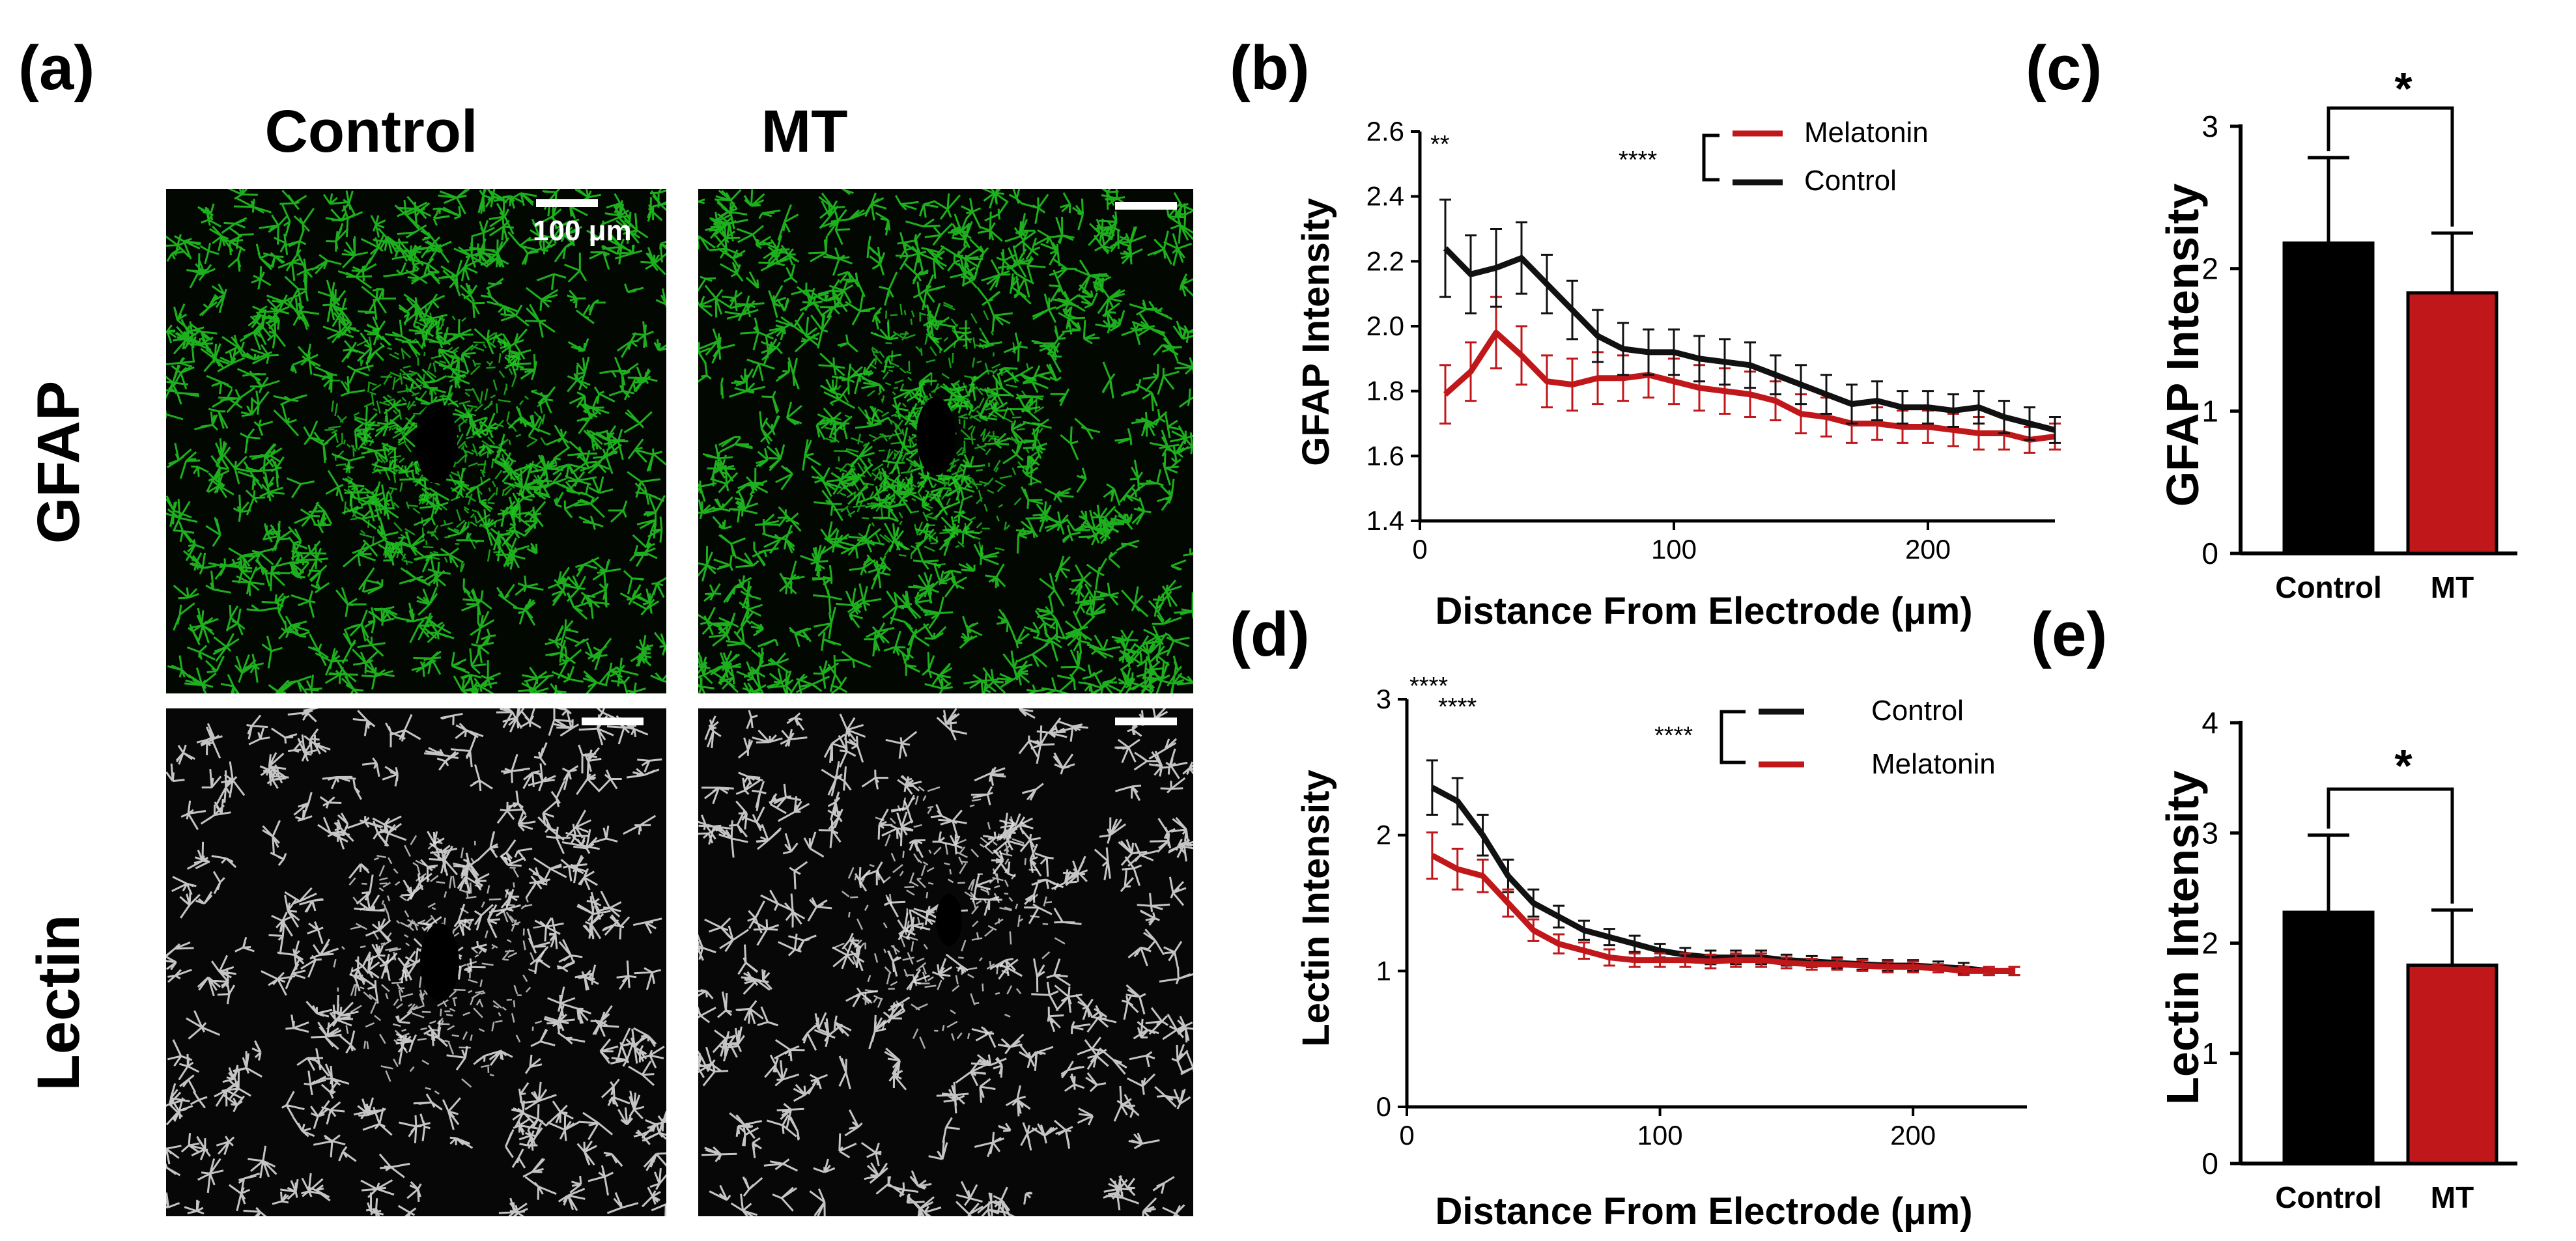  What do you see at coordinates (56, 68) in the screenshot?
I see `panel-label-a: (a)` at bounding box center [56, 68].